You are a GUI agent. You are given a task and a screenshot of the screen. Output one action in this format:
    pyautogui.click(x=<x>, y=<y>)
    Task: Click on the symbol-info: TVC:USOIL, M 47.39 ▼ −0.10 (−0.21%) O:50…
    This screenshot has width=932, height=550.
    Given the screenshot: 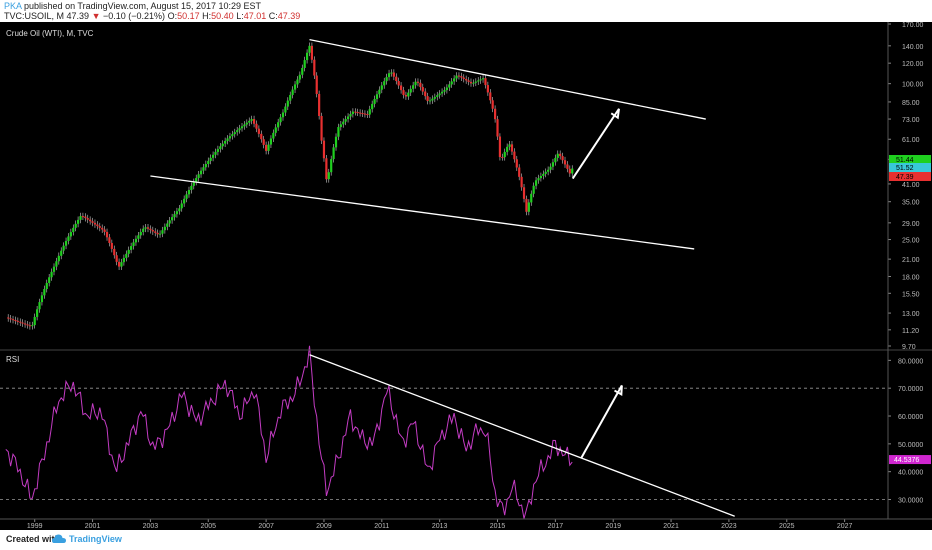 What is the action you would take?
    pyautogui.click(x=152, y=16)
    